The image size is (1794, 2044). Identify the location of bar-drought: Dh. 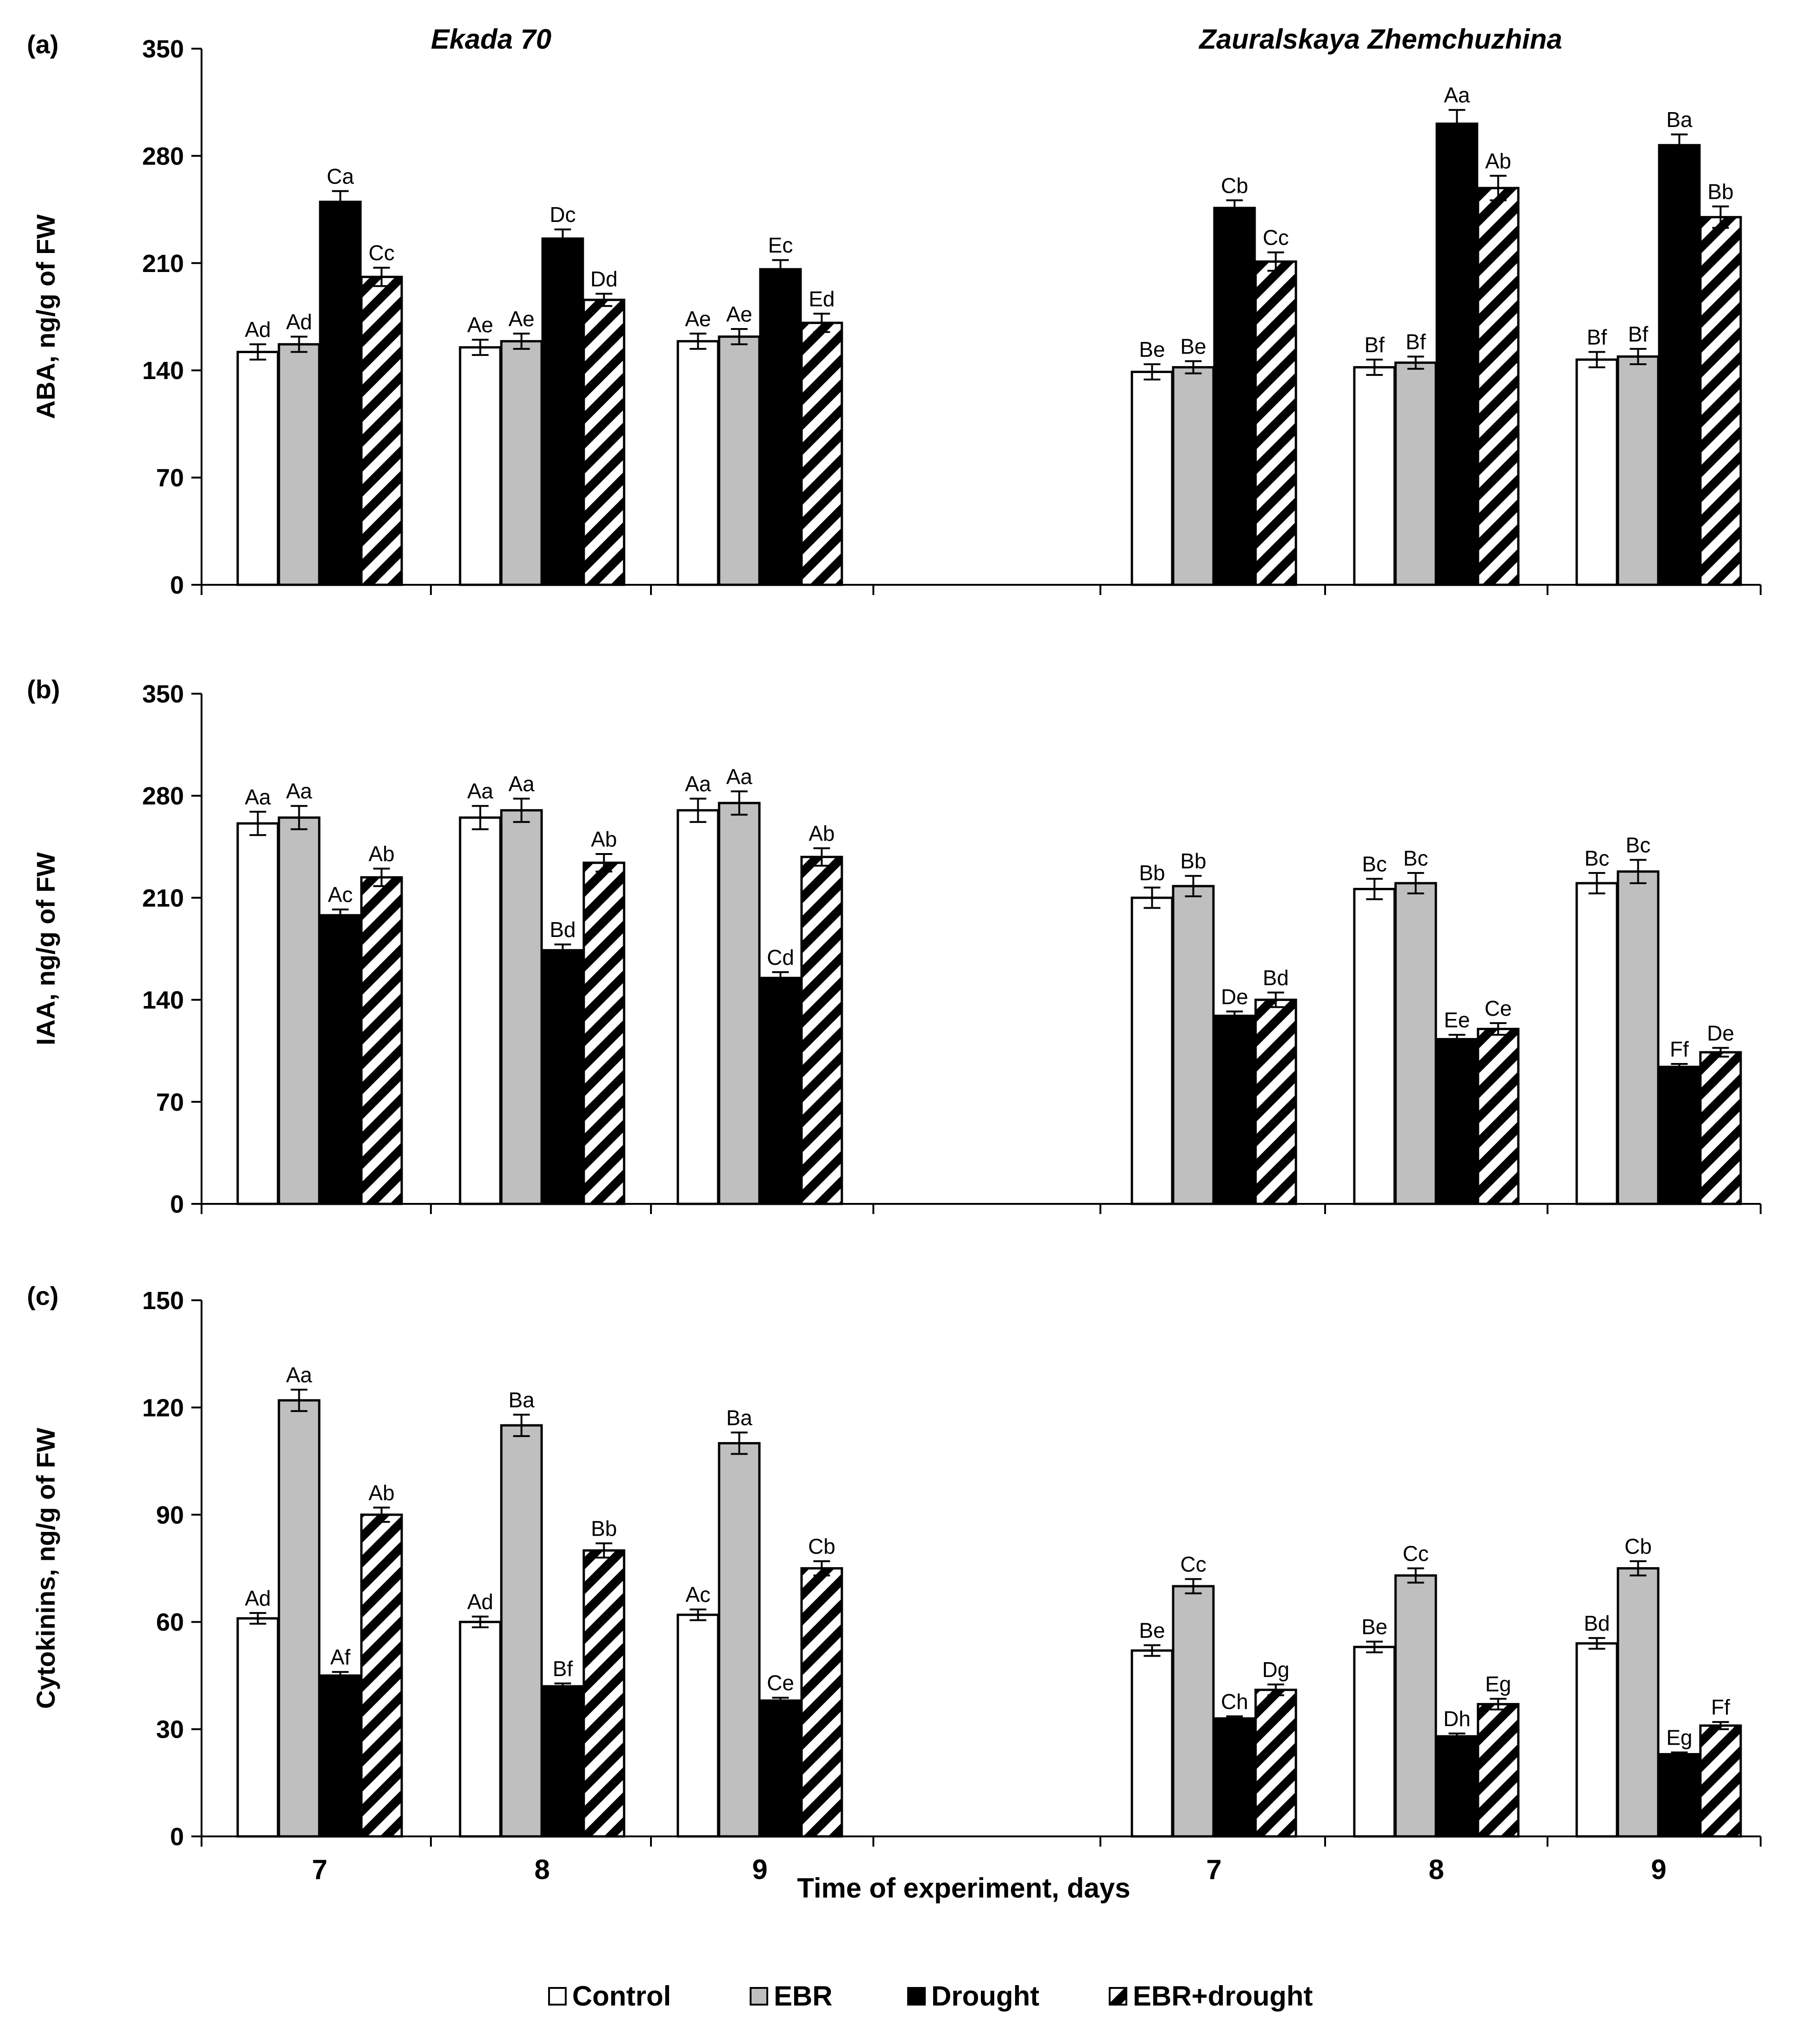
(1456, 1772).